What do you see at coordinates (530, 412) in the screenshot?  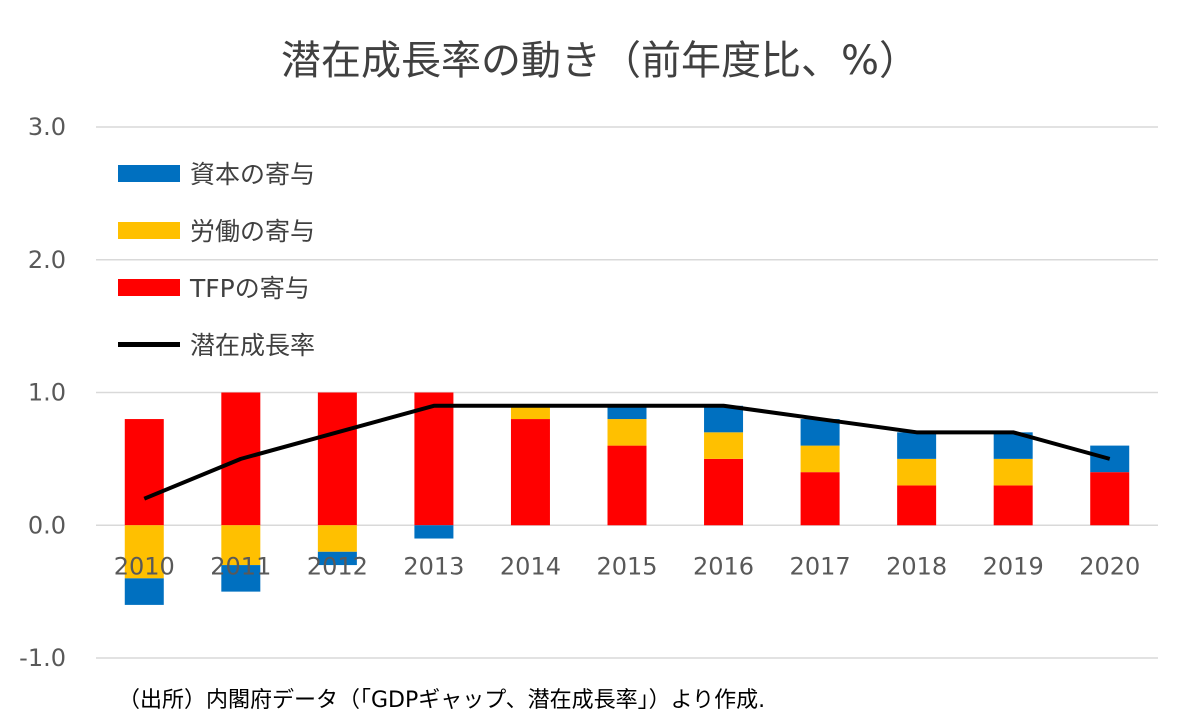 I see `bar-labor-2014` at bounding box center [530, 412].